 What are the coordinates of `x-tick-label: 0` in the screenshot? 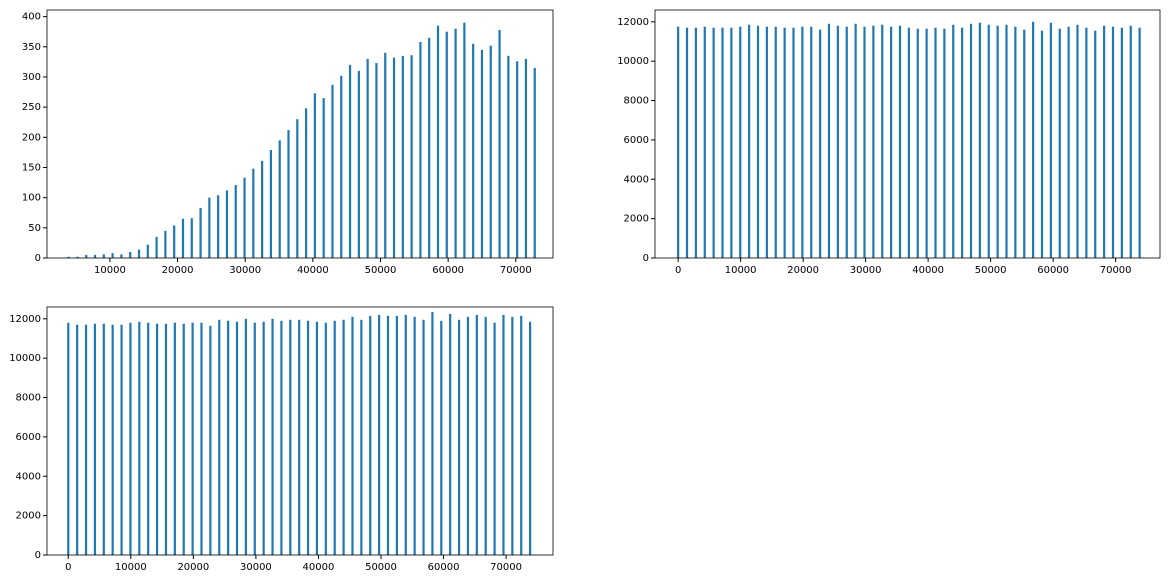 It's located at (68, 567).